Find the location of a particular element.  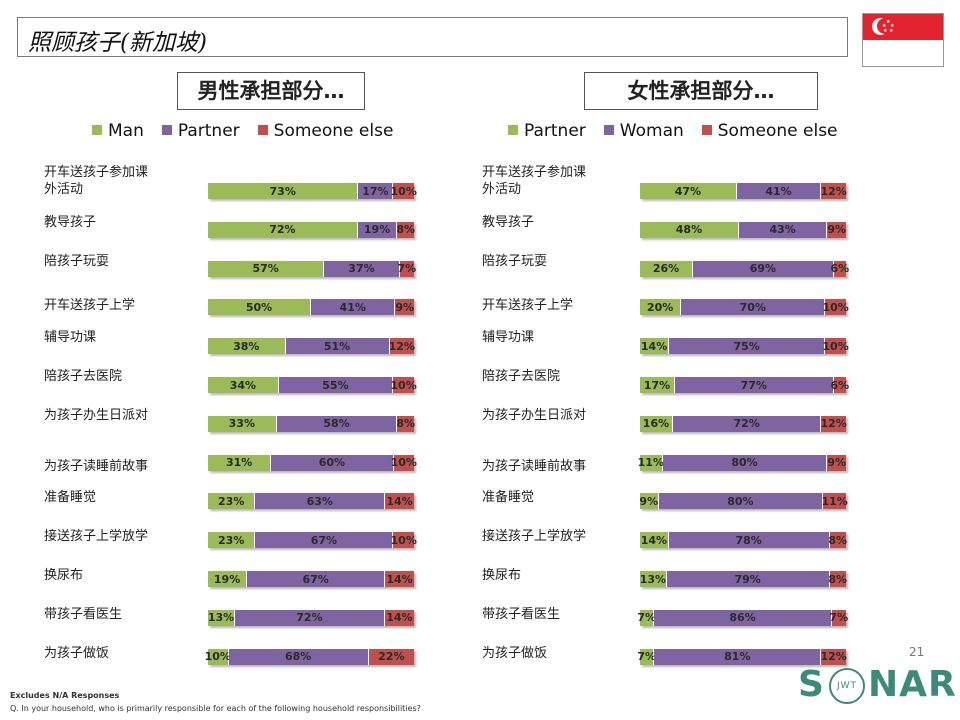

bar-partner: 19% is located at coordinates (377, 229).